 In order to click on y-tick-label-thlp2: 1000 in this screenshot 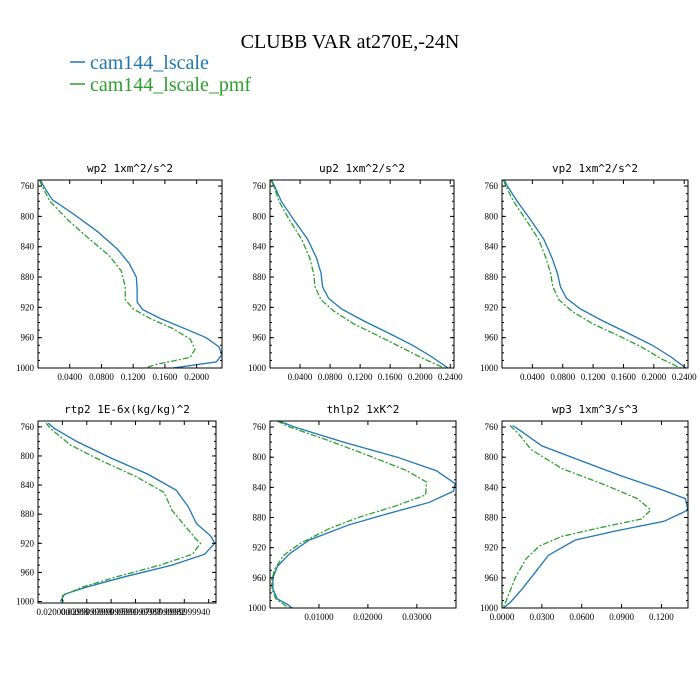, I will do `click(257, 608)`.